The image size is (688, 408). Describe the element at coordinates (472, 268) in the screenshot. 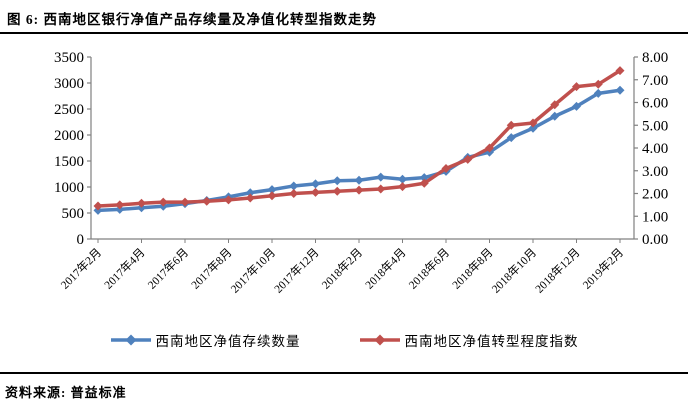

I see `x-axis-tick-label: 2018年8月` at that location.